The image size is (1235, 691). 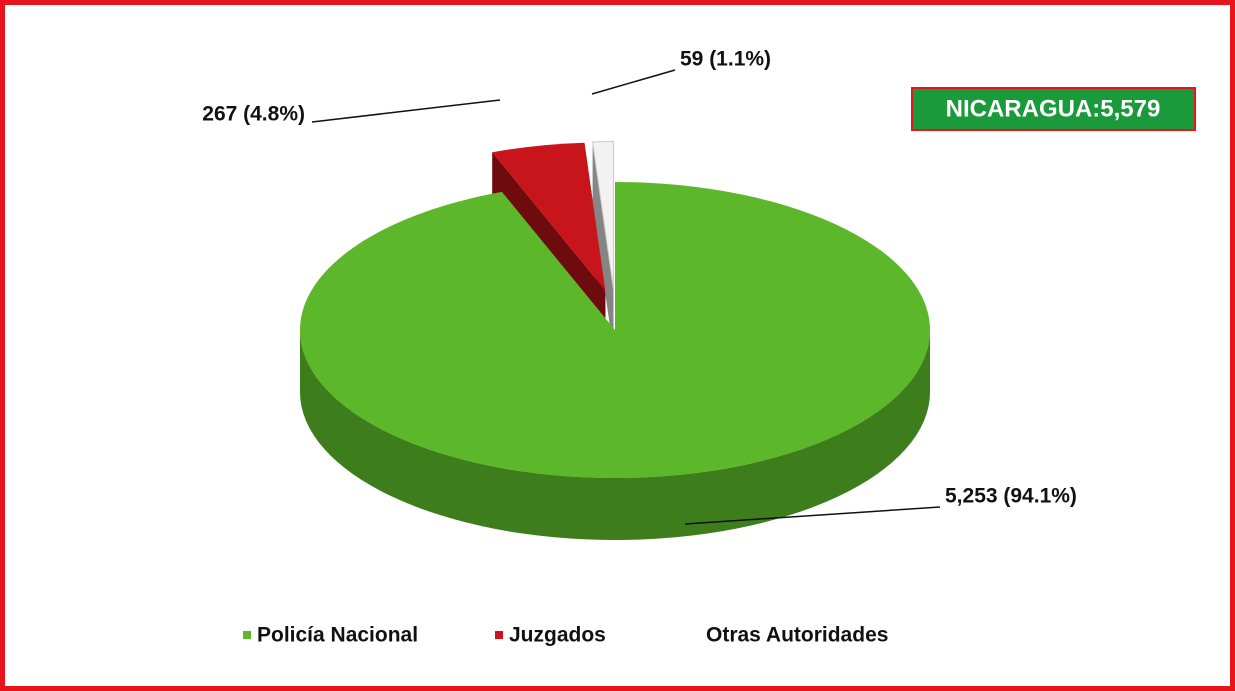 What do you see at coordinates (557, 635) in the screenshot?
I see `legend-label: Juzgados` at bounding box center [557, 635].